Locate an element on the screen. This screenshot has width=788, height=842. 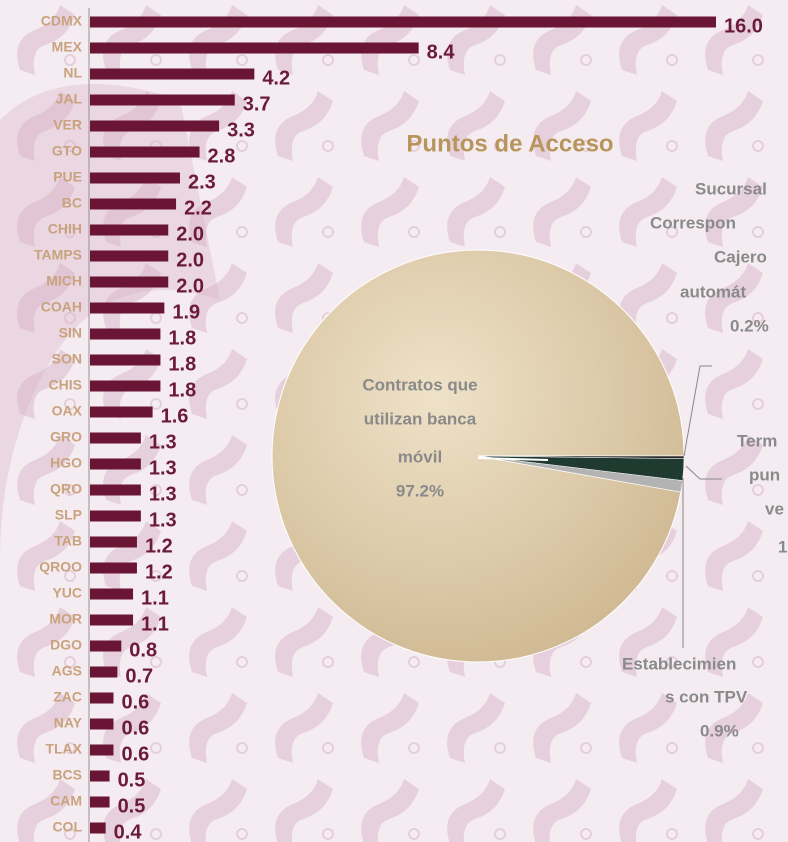
category-label: TAMPS is located at coordinates (58, 255).